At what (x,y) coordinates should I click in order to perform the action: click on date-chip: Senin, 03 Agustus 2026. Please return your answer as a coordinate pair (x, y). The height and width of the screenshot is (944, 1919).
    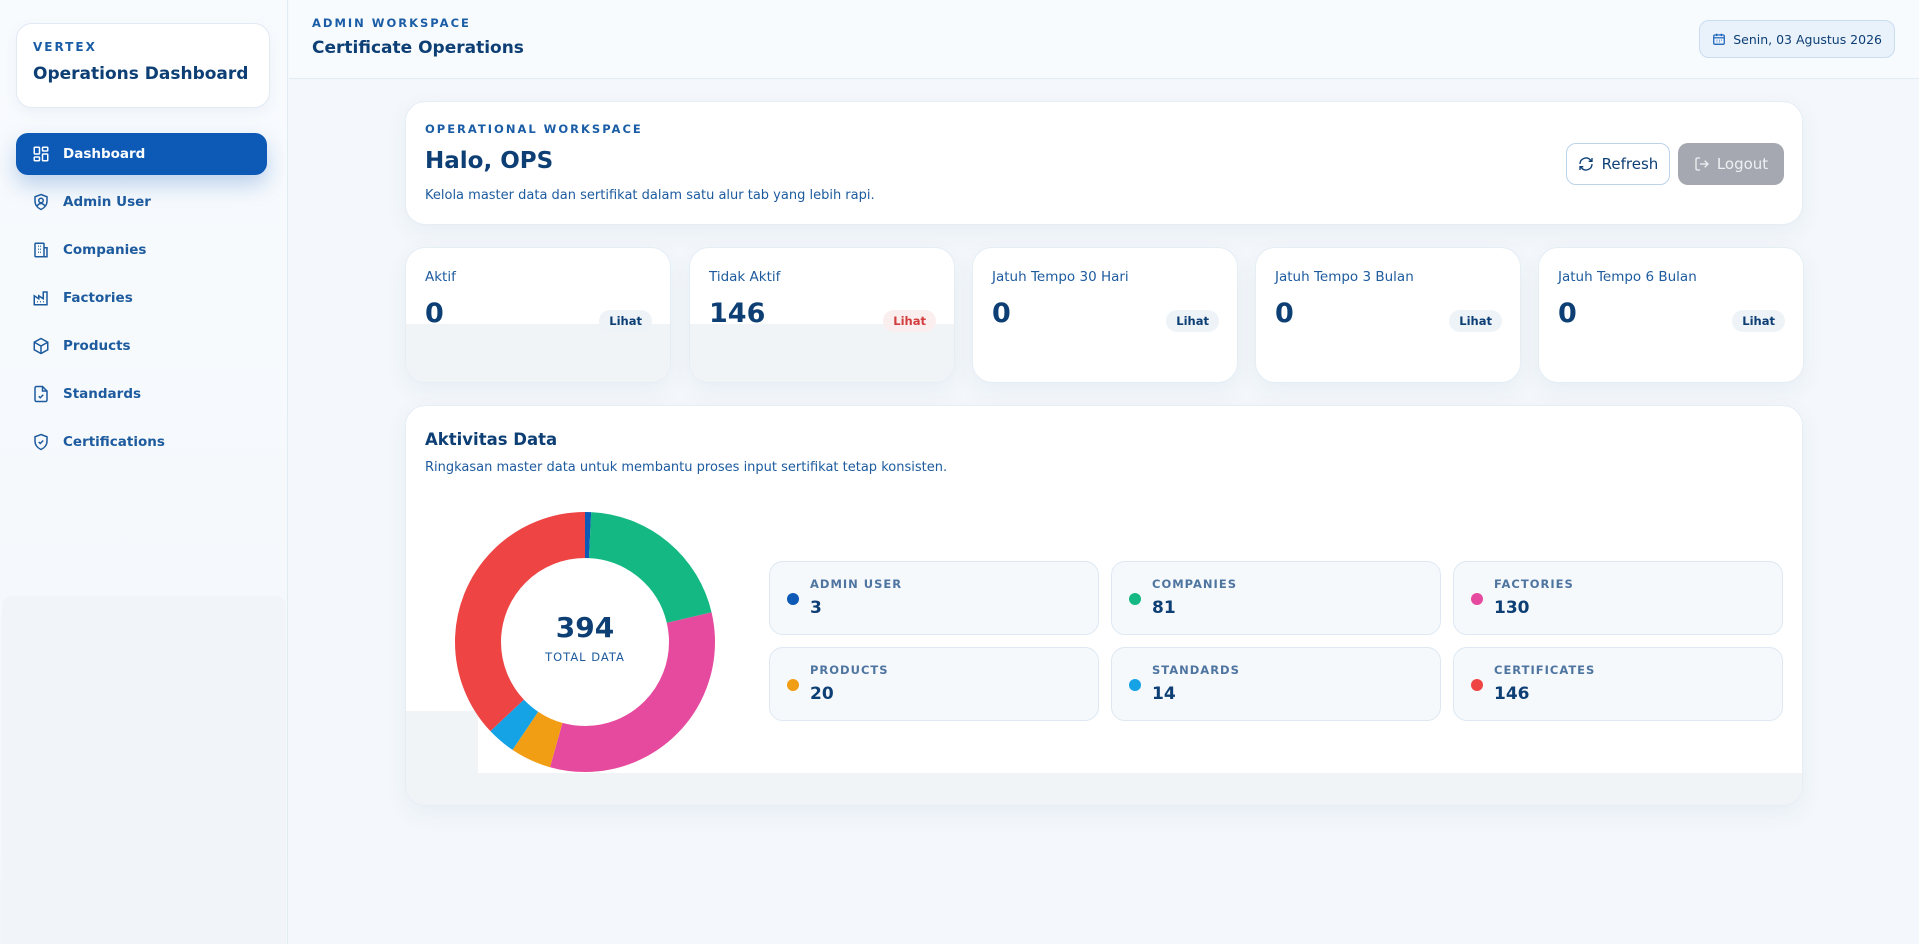
    Looking at the image, I should click on (1797, 39).